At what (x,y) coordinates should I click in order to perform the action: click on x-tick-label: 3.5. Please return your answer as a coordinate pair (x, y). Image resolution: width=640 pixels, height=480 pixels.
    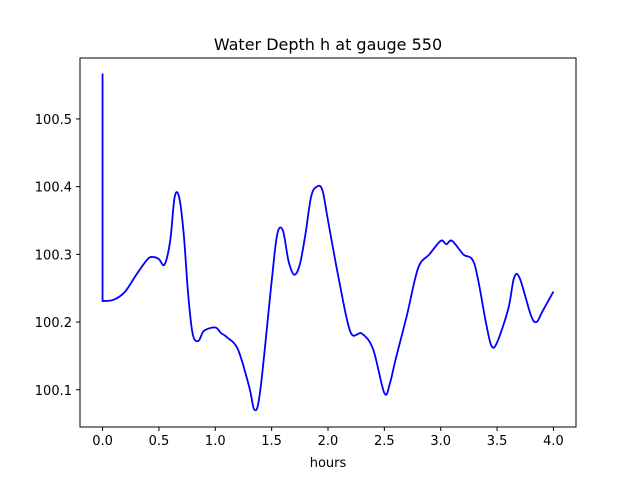
    Looking at the image, I should click on (497, 441).